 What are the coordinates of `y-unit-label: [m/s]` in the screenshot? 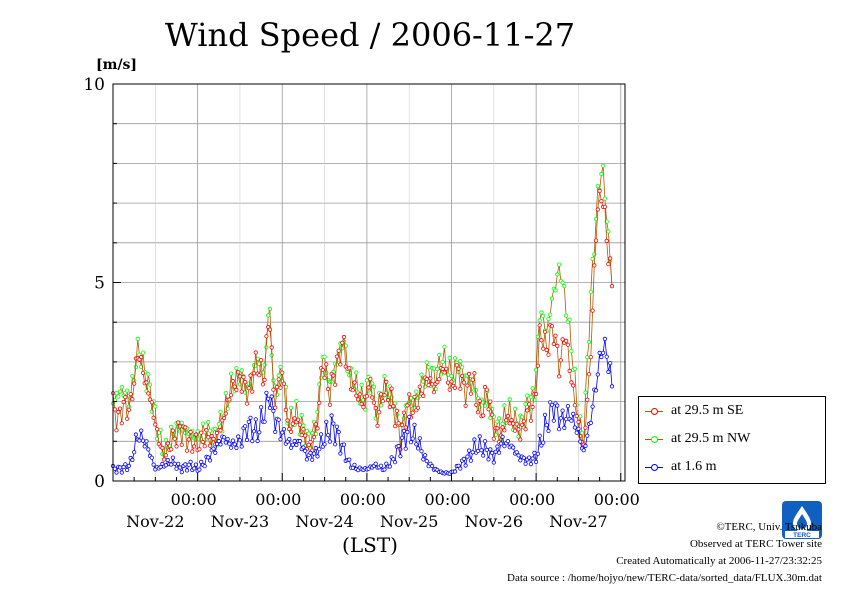 It's located at (116, 65).